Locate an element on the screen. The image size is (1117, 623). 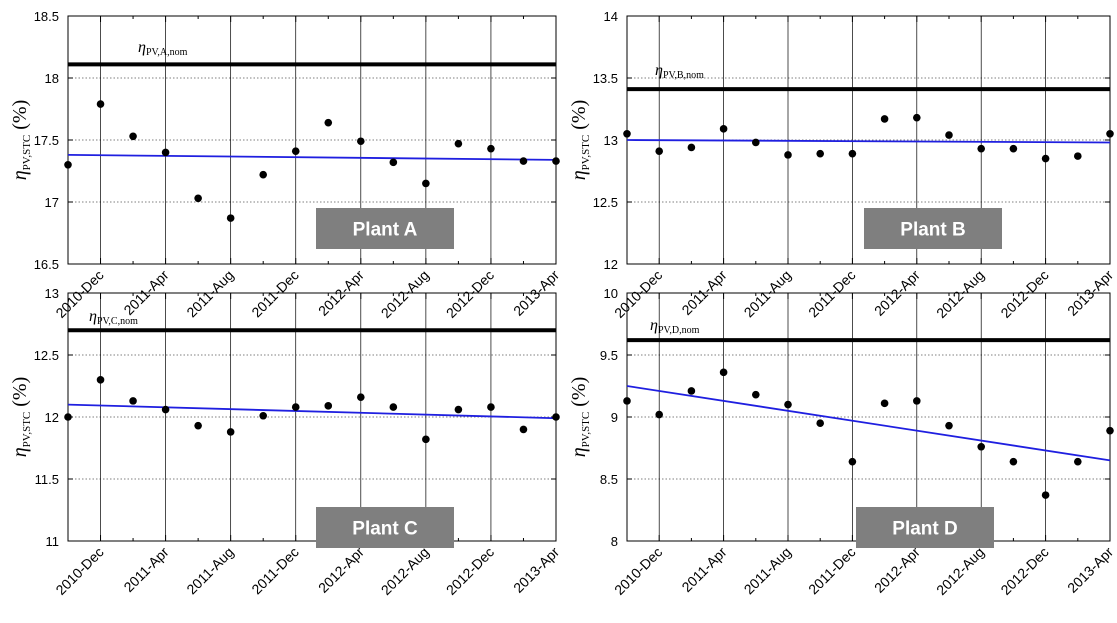
y-tick-label: 8 is located at coordinates (614, 541).